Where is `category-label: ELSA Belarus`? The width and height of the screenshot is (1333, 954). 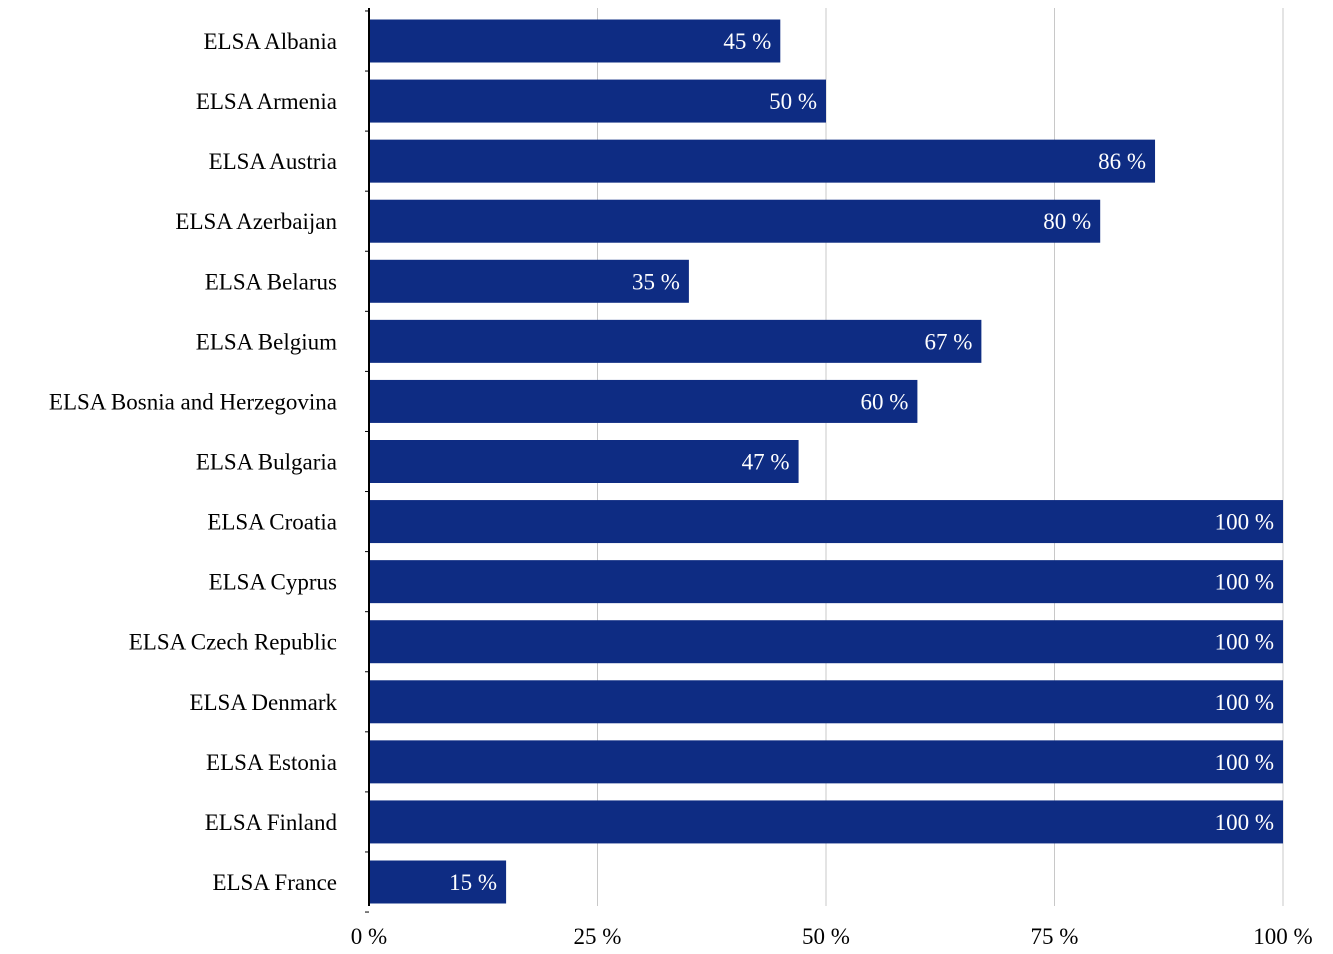 category-label: ELSA Belarus is located at coordinates (271, 281).